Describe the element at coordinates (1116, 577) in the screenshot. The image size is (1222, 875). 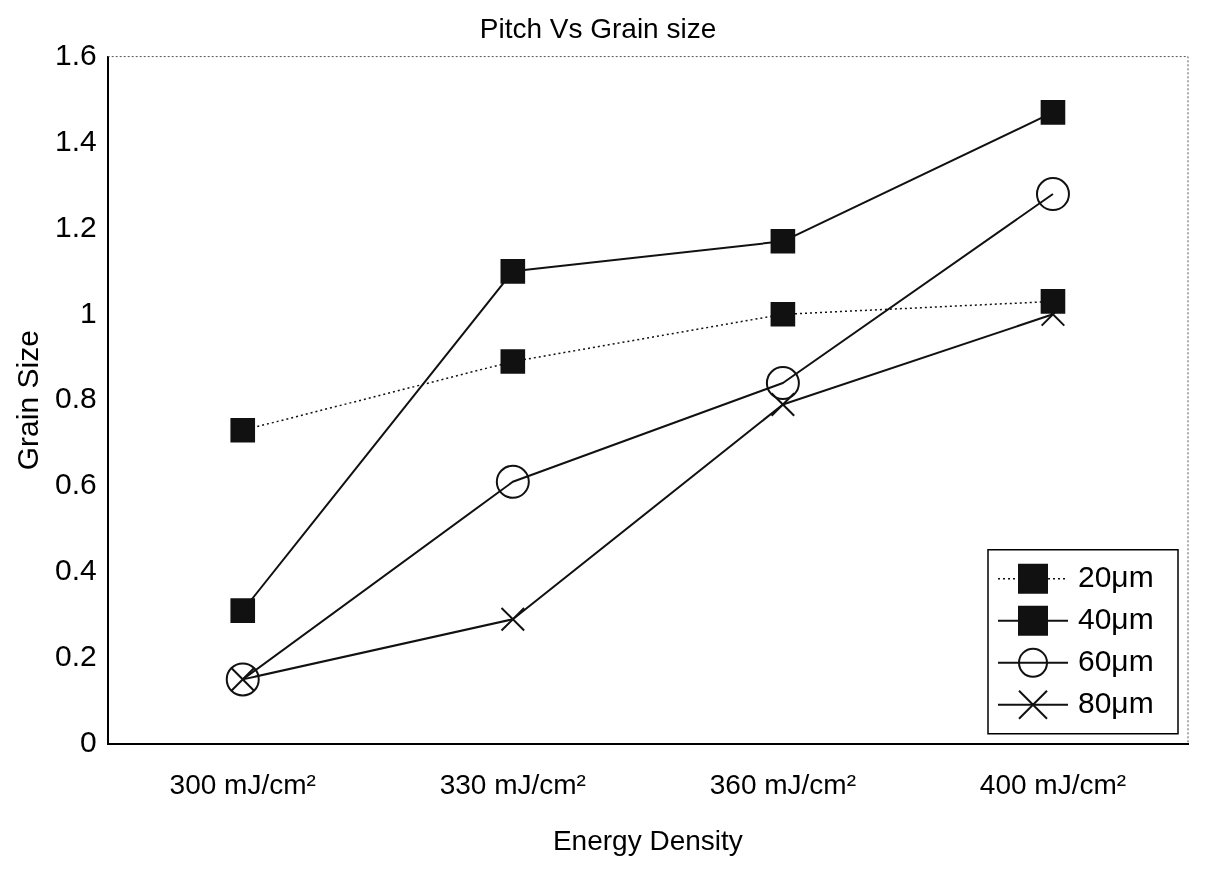
I see `legend-label: 20μm` at that location.